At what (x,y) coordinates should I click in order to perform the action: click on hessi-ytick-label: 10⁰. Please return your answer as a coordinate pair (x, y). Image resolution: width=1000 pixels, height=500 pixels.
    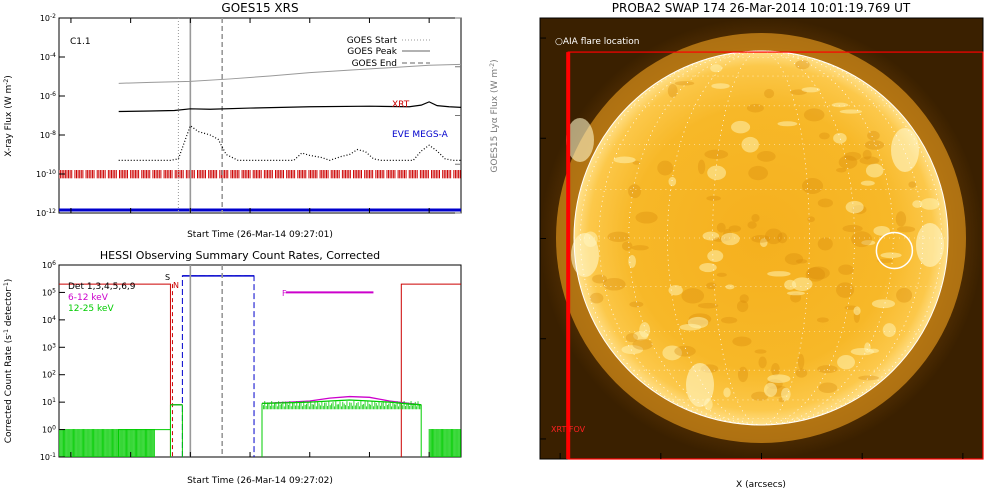
    Looking at the image, I should click on (49, 429).